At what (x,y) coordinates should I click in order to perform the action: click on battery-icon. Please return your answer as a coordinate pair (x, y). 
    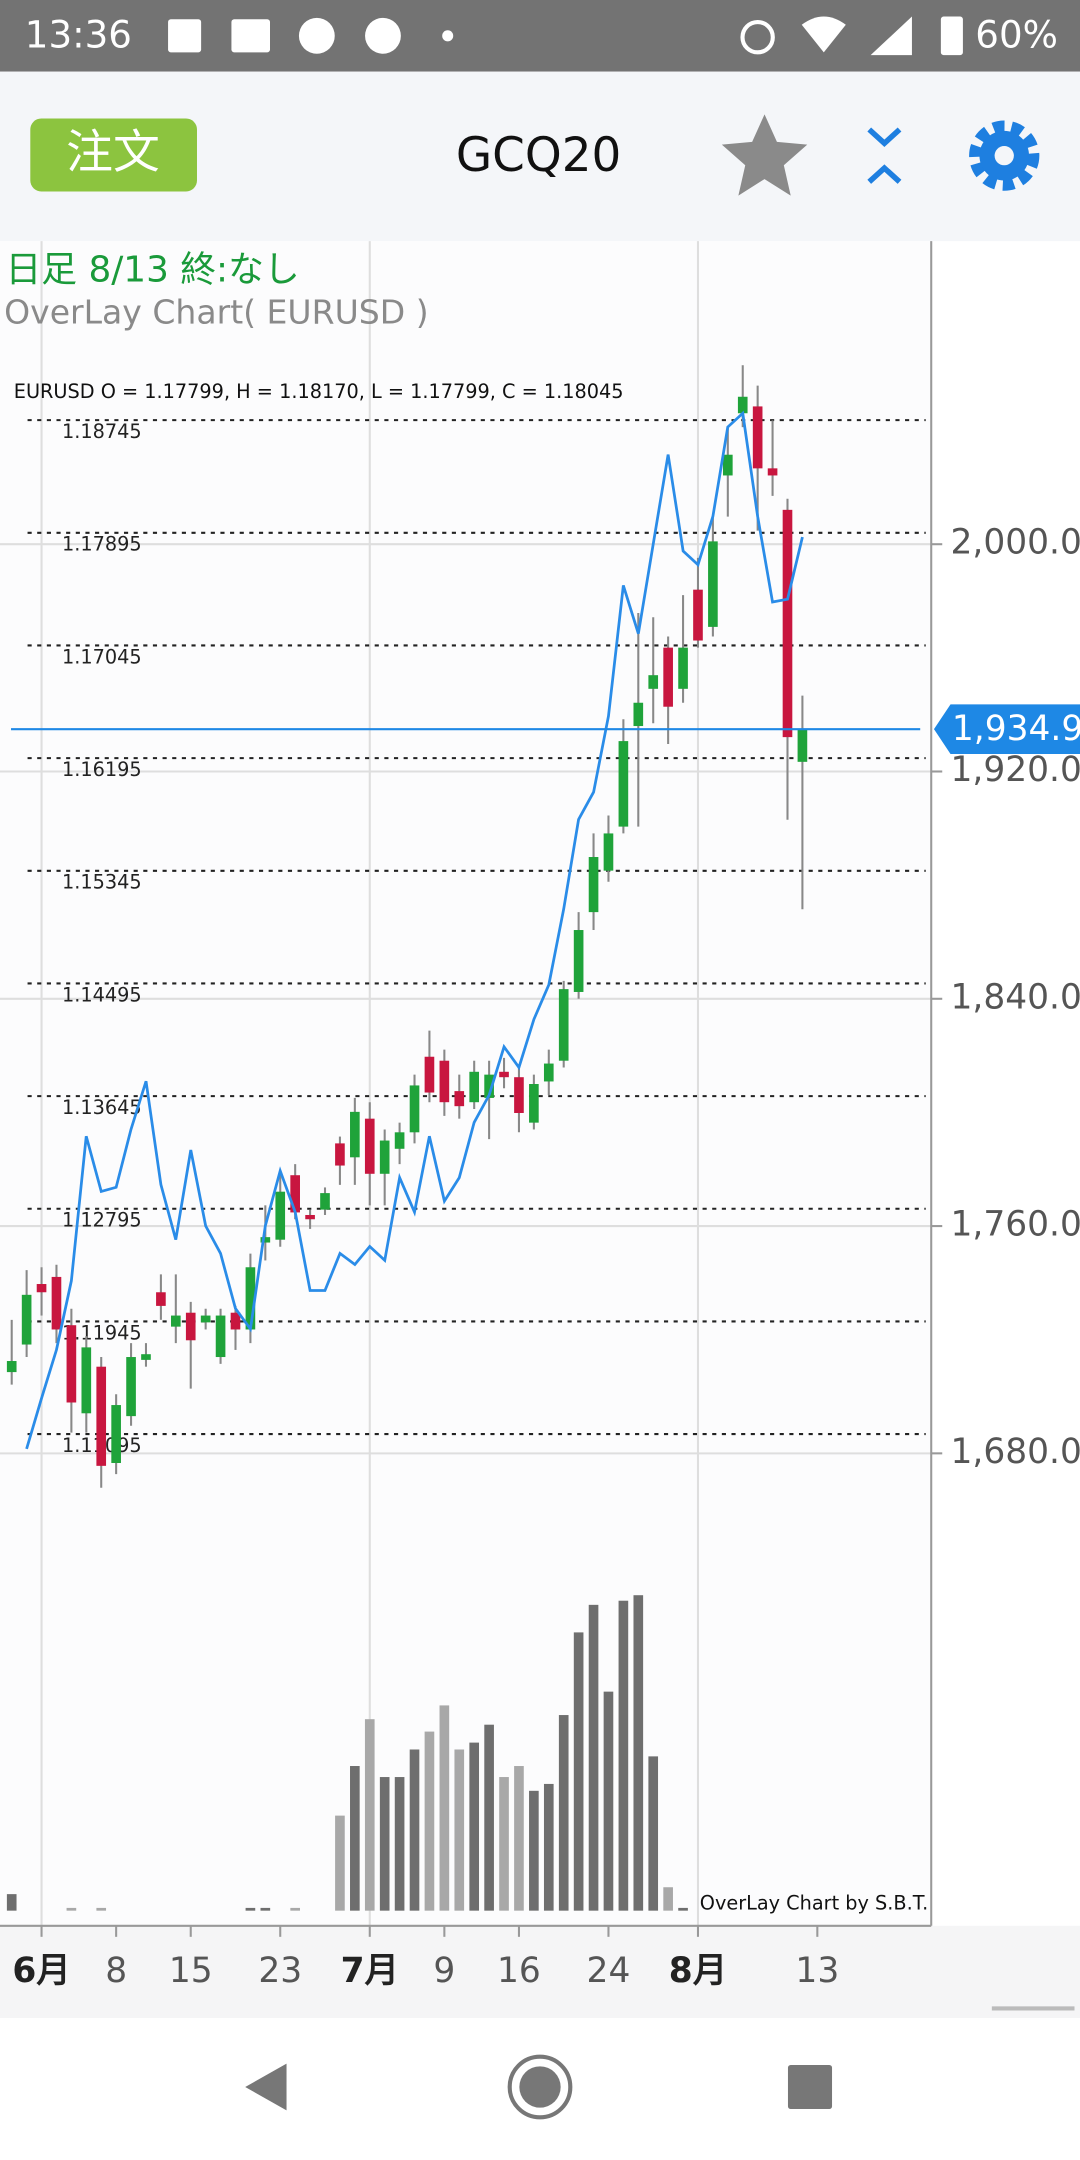
    Looking at the image, I should click on (951, 36).